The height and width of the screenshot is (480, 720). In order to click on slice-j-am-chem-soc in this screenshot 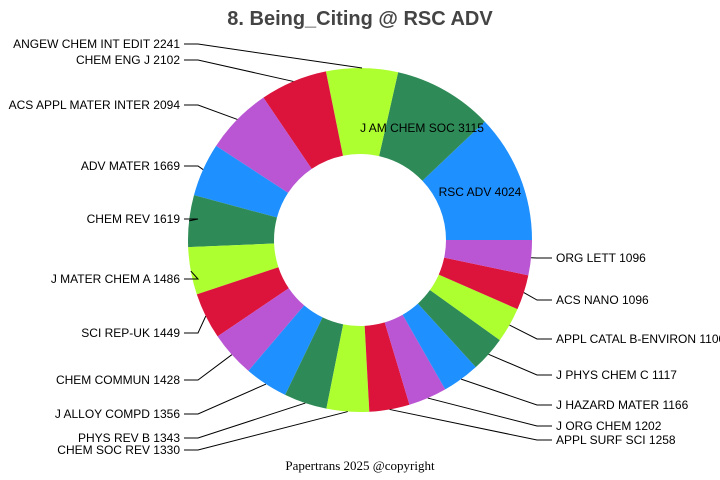, I will do `click(432, 126)`.